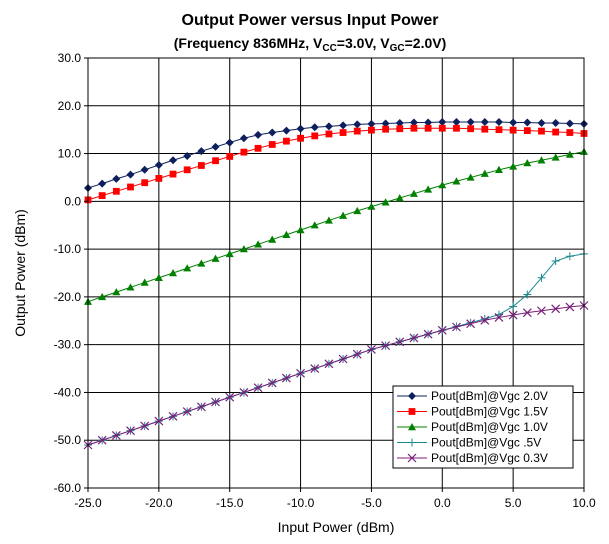 This screenshot has width=609, height=544. I want to click on series-line, so click(336, 155).